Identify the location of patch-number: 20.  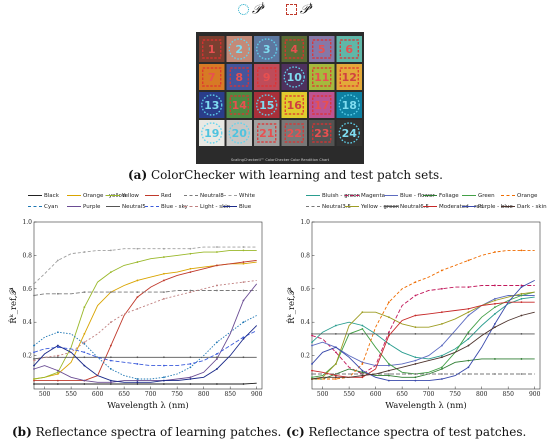
(240, 133).